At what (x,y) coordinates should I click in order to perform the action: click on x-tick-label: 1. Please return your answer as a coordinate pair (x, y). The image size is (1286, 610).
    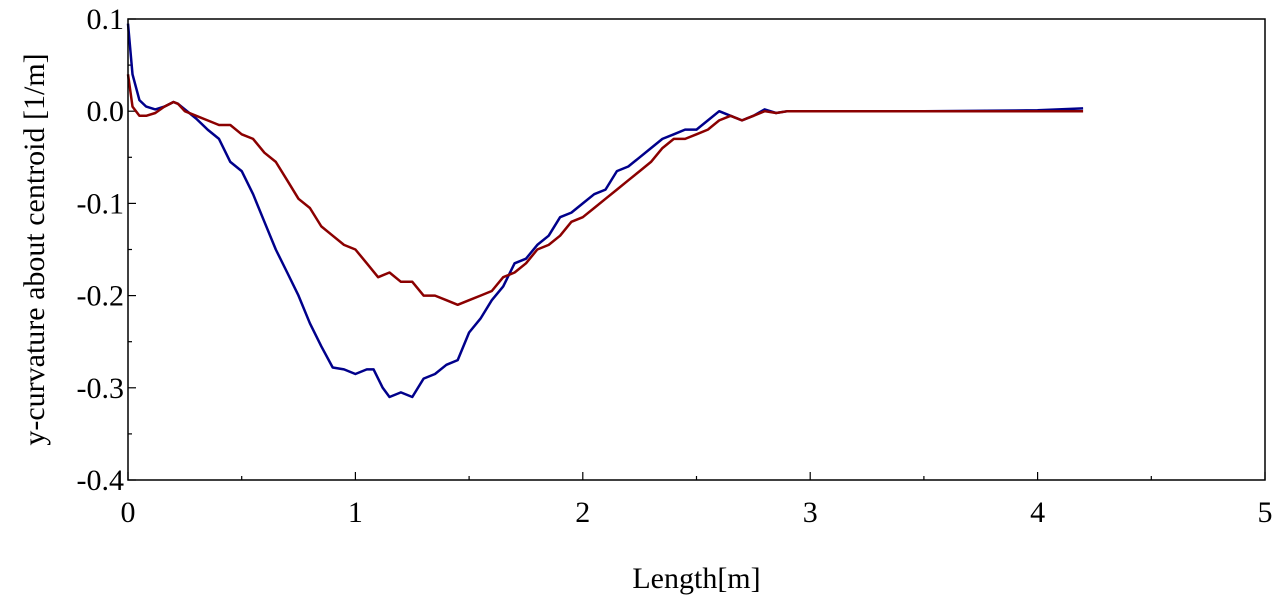
    Looking at the image, I should click on (355, 512).